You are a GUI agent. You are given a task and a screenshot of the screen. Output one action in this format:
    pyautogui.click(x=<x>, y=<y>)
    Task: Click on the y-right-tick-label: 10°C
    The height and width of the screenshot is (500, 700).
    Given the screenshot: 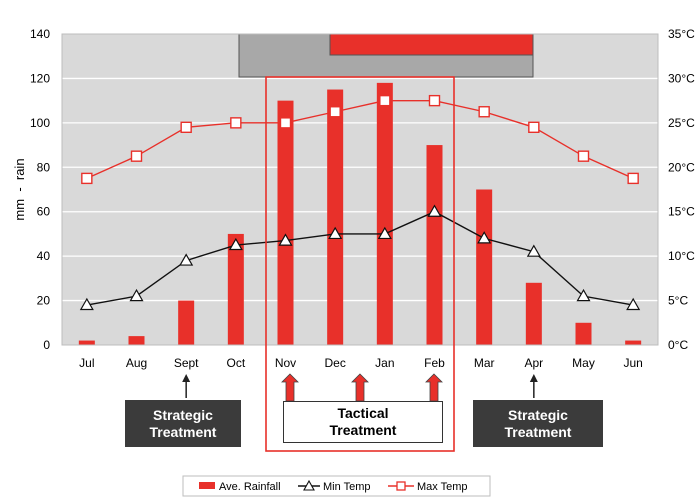 What is the action you would take?
    pyautogui.click(x=681, y=256)
    